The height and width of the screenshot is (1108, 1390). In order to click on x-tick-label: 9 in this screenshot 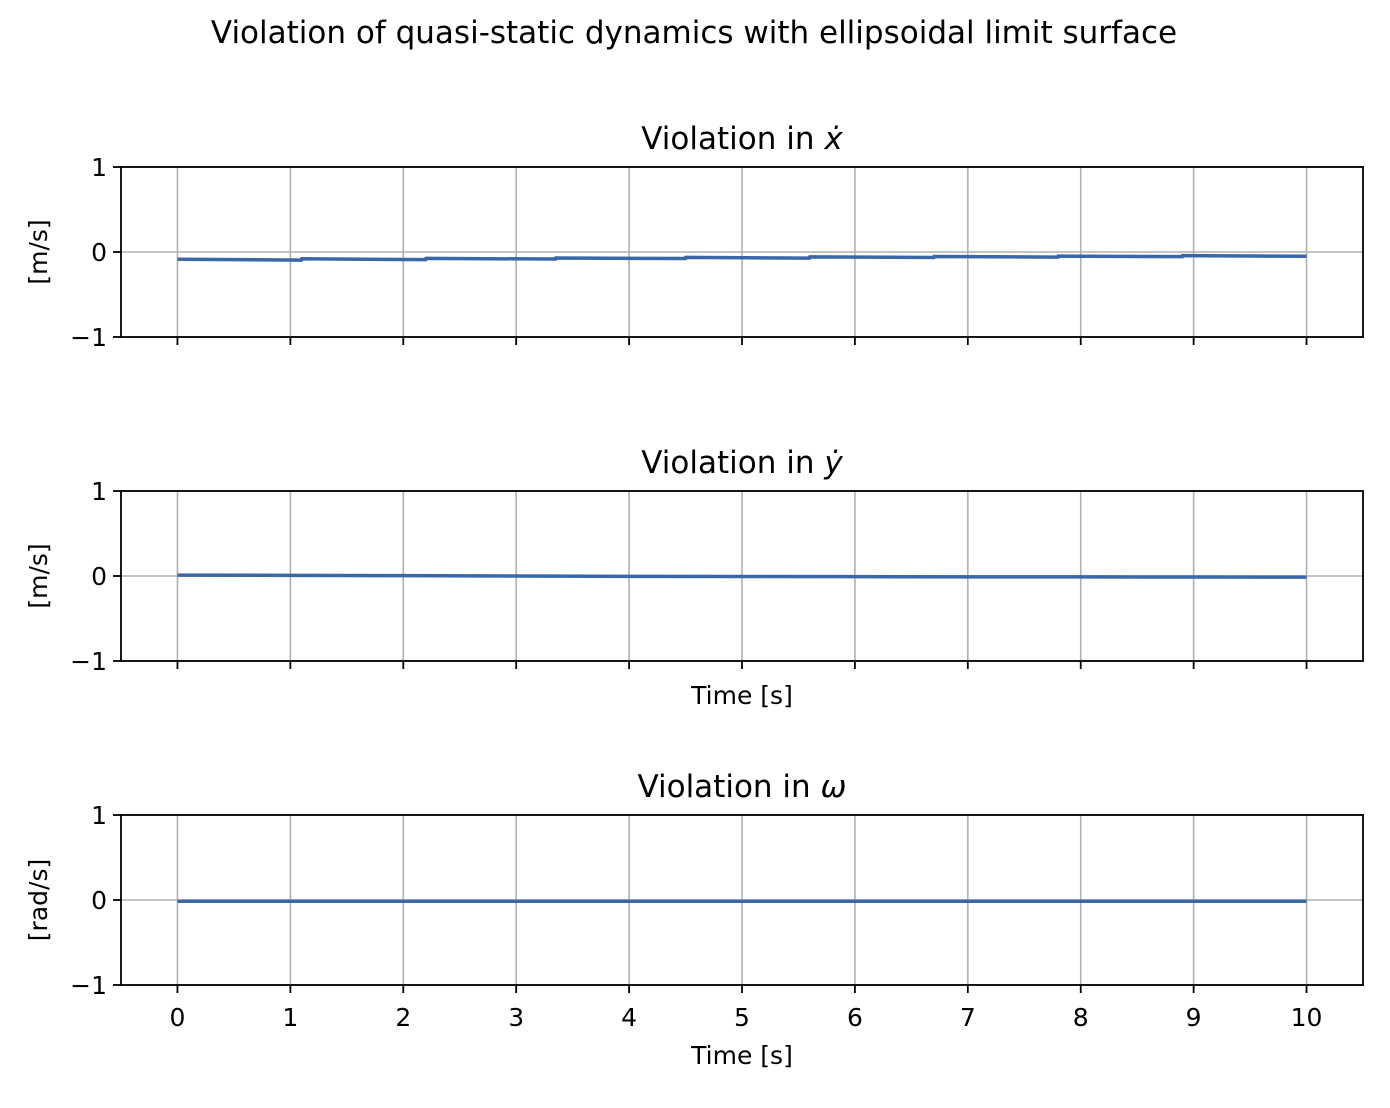, I will do `click(1194, 1017)`.